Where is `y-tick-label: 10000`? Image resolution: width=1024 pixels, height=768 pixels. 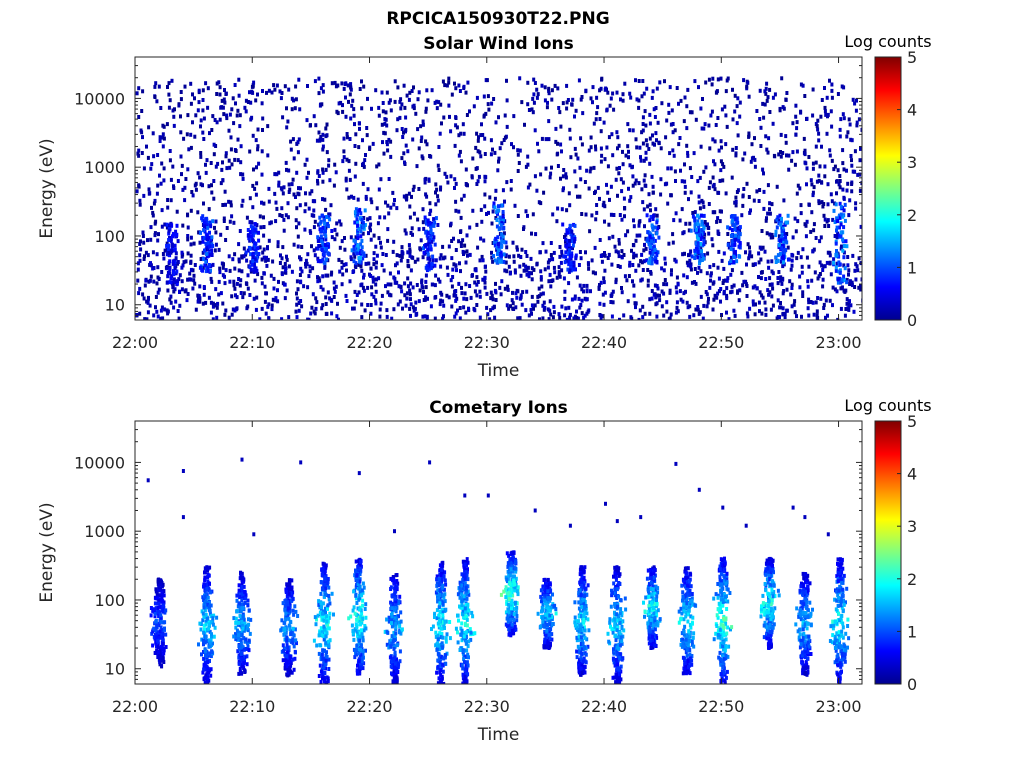 y-tick-label: 10000 is located at coordinates (99, 98).